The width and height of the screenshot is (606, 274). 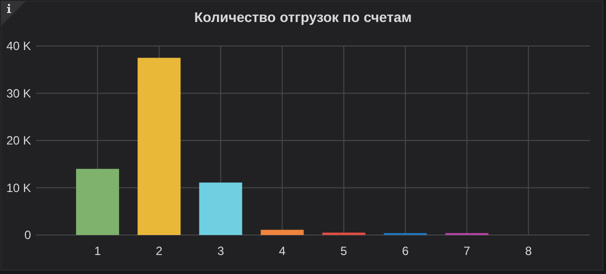 I want to click on y-tick-label: 20 K, so click(x=18, y=141).